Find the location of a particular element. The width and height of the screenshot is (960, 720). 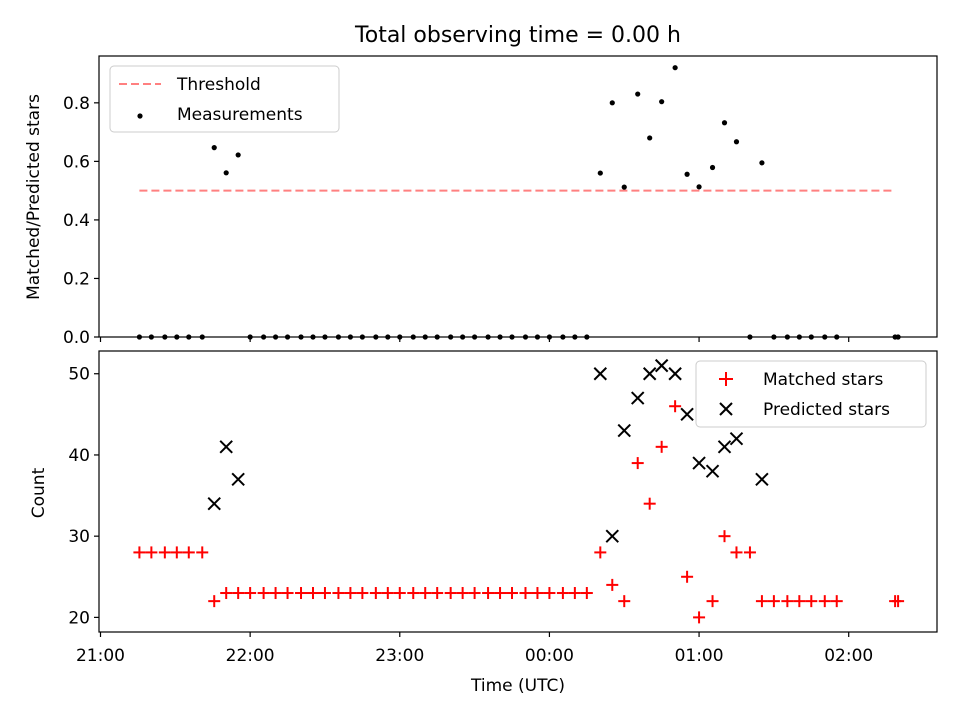

measurements-legend-label: Measurements is located at coordinates (240, 115).